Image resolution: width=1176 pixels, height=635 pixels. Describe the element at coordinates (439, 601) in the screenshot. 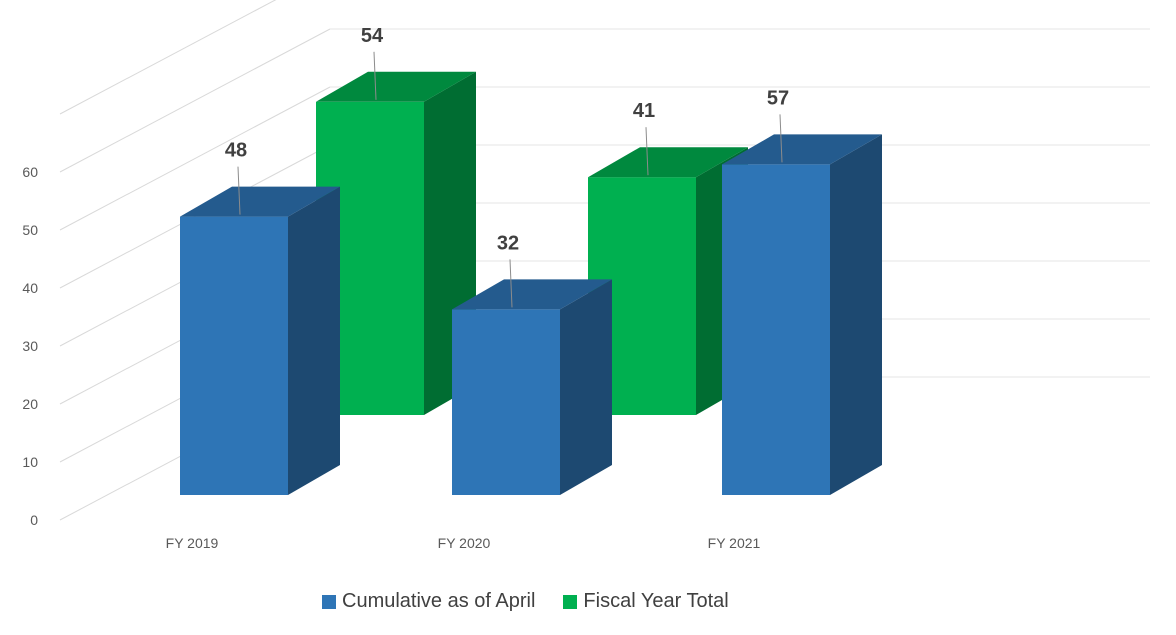

I see `legend-label-cumulative: Cumulative as of April` at that location.